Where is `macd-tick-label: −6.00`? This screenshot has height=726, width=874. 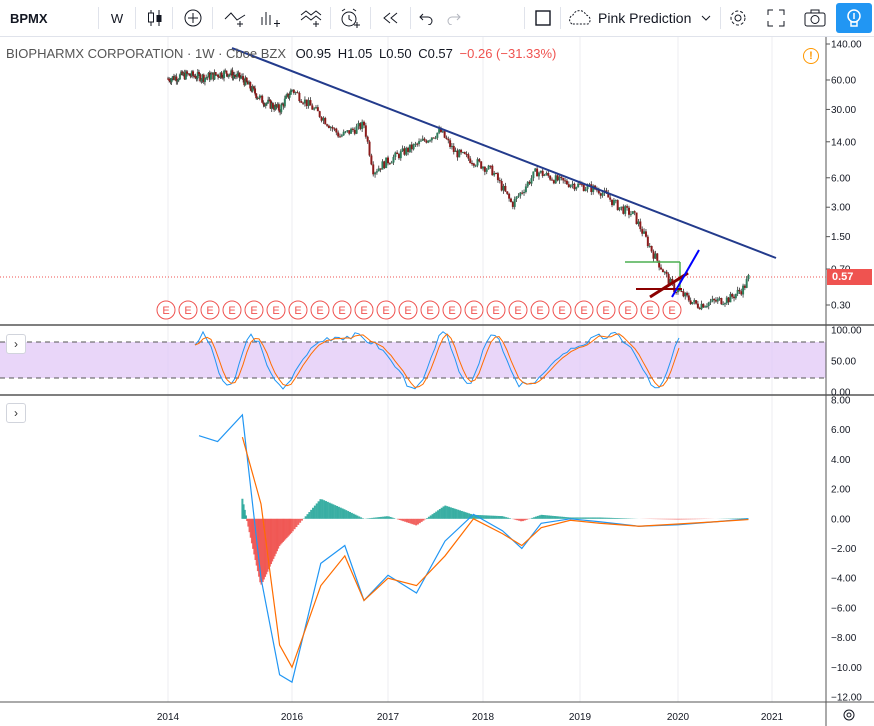
macd-tick-label: −6.00 is located at coordinates (844, 608).